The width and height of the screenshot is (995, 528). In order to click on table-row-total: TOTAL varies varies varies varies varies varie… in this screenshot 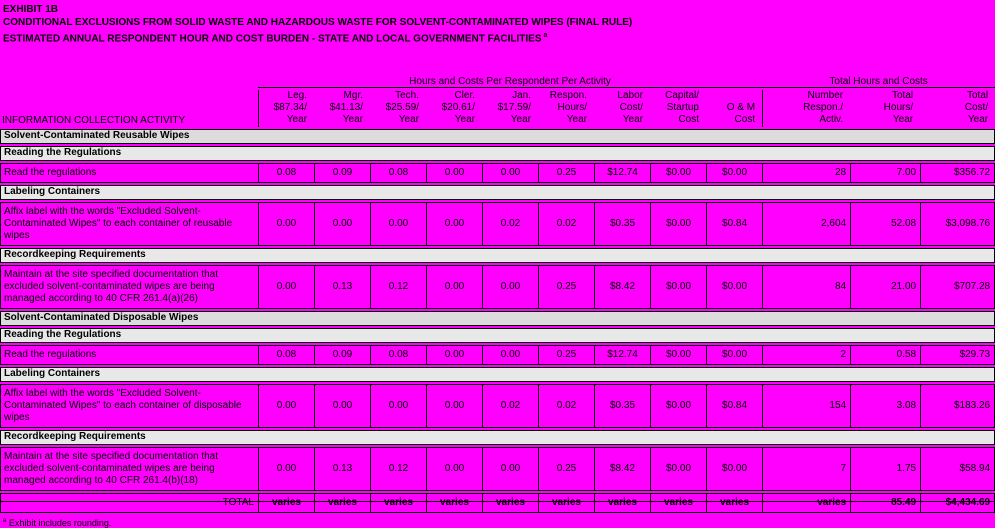, I will do `click(497, 503)`.